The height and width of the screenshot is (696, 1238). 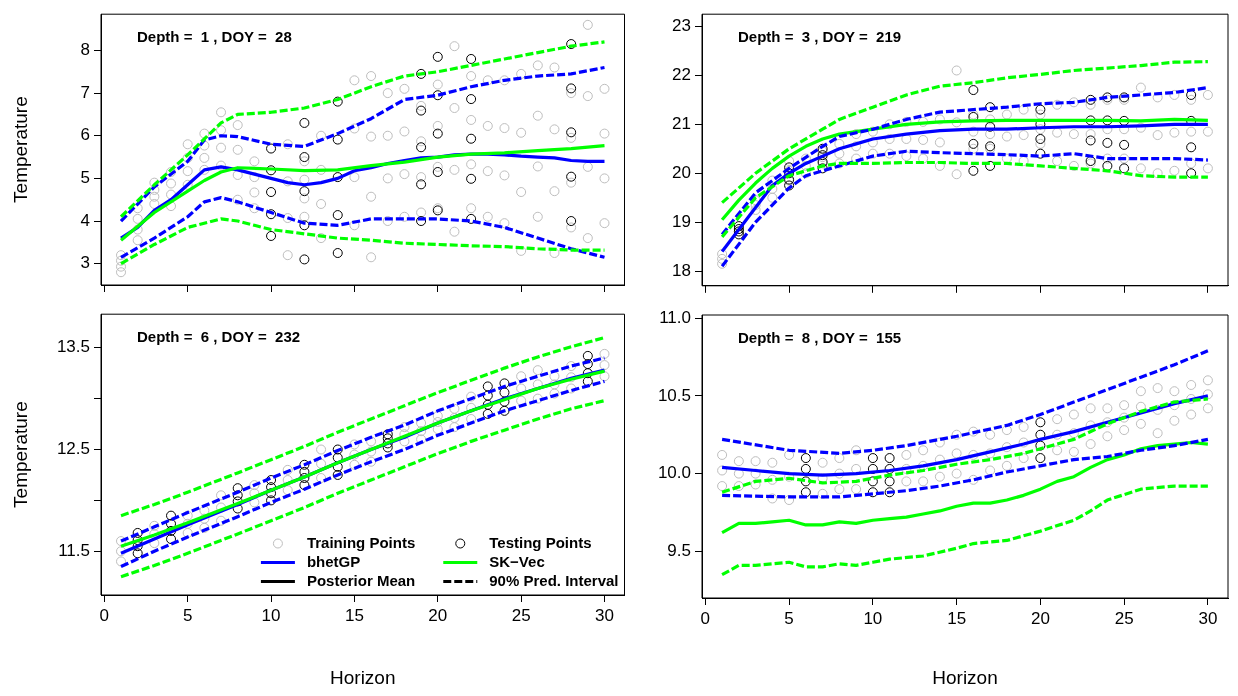 What do you see at coordinates (681, 26) in the screenshot?
I see `y-tick-label: 23` at bounding box center [681, 26].